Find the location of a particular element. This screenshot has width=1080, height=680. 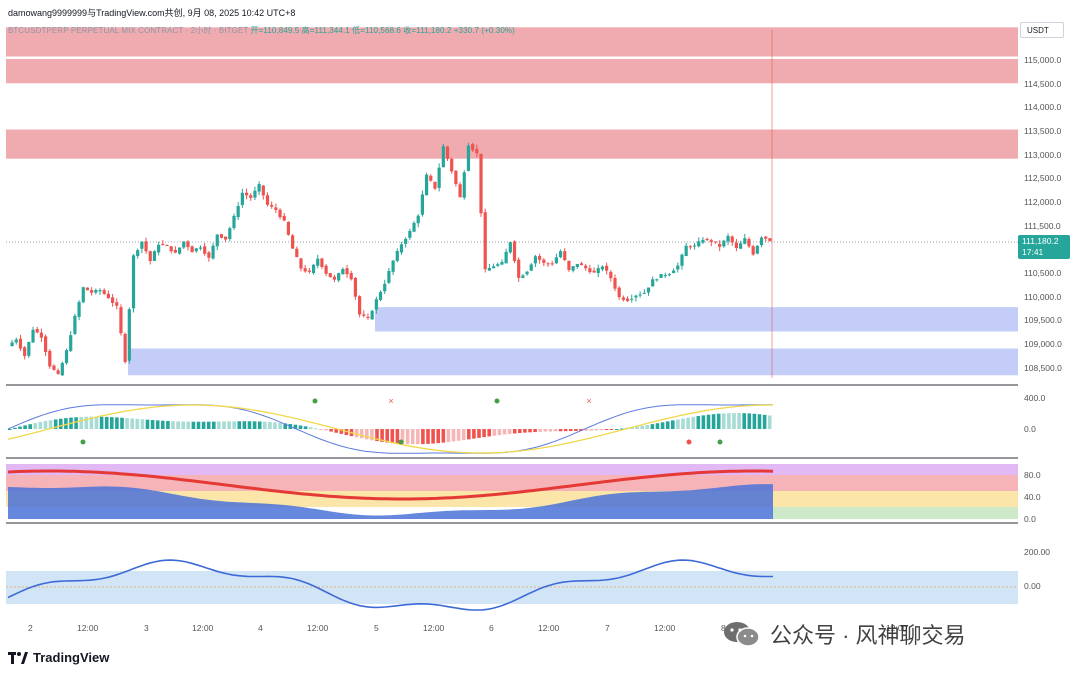

price-change: +330.7 (+0.30%) is located at coordinates (484, 30).